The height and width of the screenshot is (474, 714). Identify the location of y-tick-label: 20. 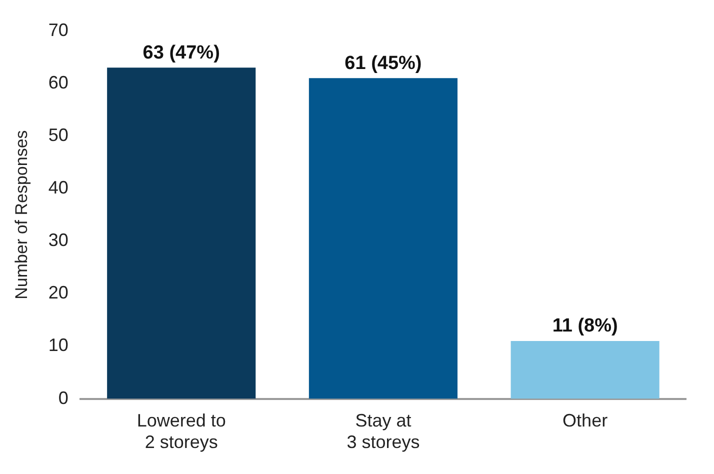
(58, 292).